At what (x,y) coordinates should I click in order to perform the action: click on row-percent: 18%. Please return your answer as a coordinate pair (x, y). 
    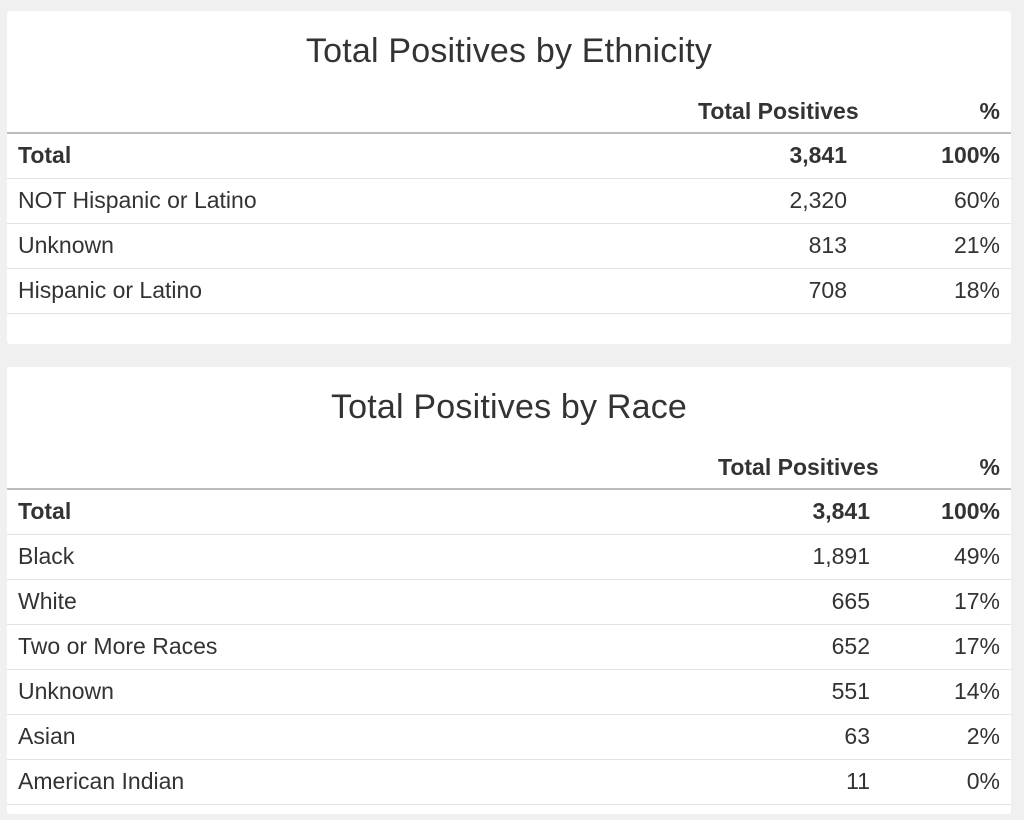
    Looking at the image, I should click on (934, 291).